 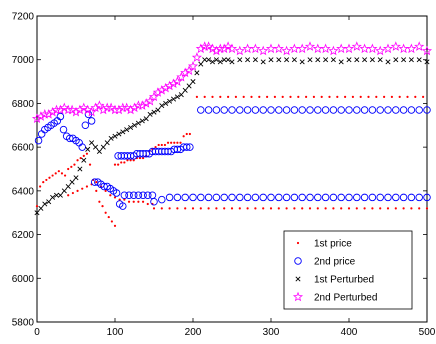 I want to click on x-tick-label: 100, so click(x=115, y=332).